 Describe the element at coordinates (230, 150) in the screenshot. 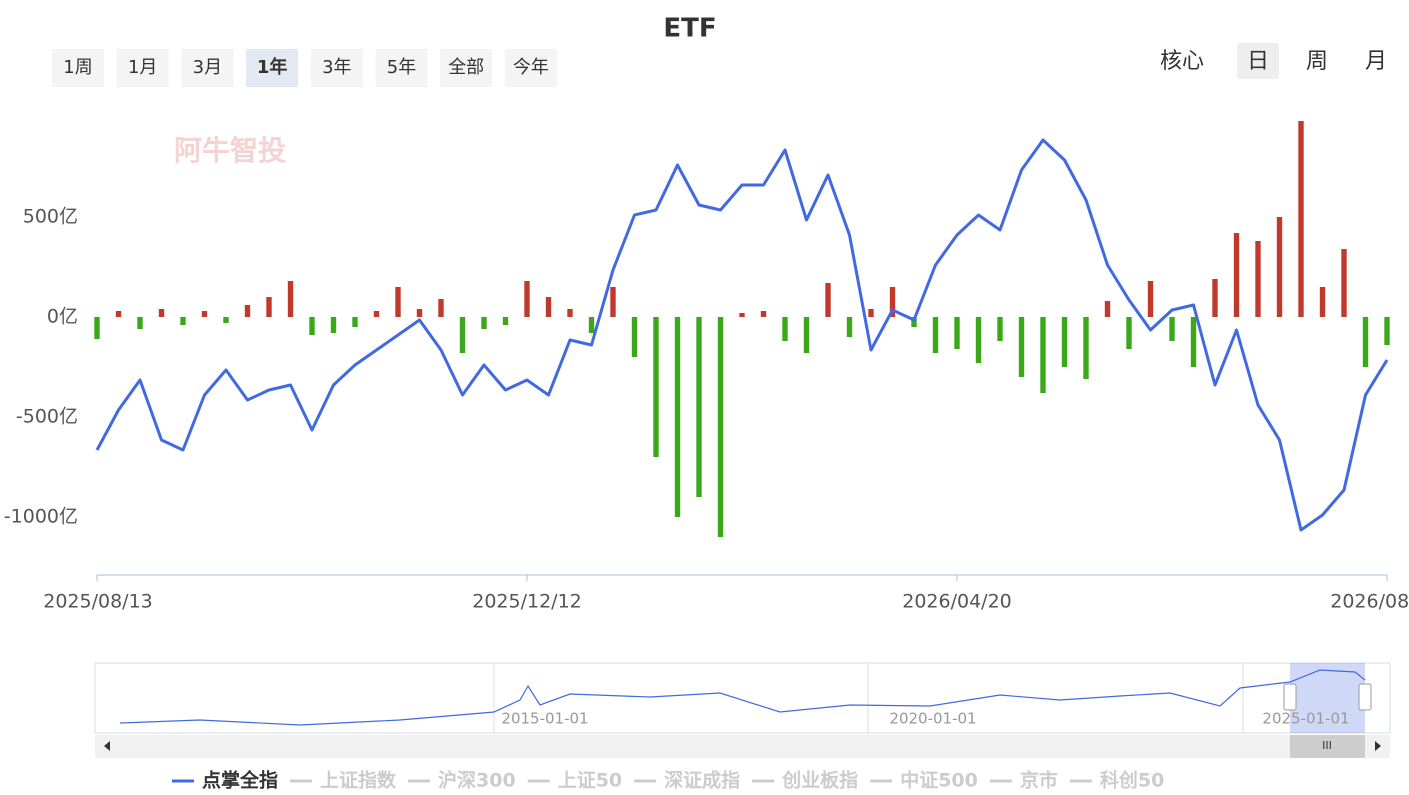

I see `watermark: 阿牛智投` at that location.